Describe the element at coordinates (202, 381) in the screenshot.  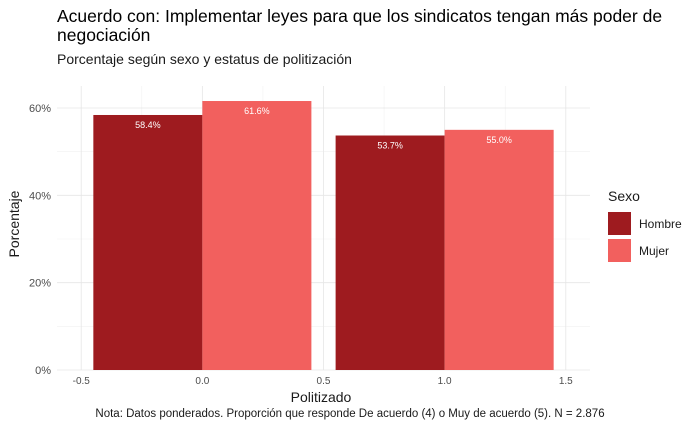
I see `x-tick-label: 0.0` at that location.